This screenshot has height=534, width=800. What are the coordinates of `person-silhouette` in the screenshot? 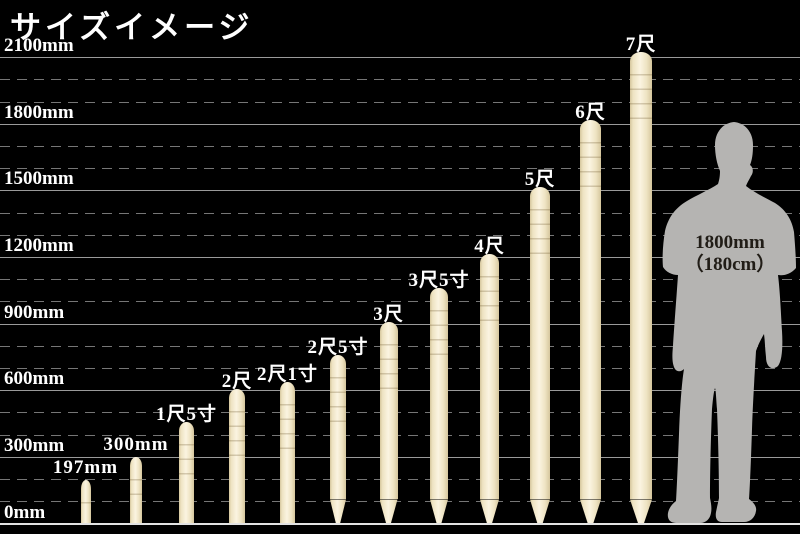 It's located at (730, 324).